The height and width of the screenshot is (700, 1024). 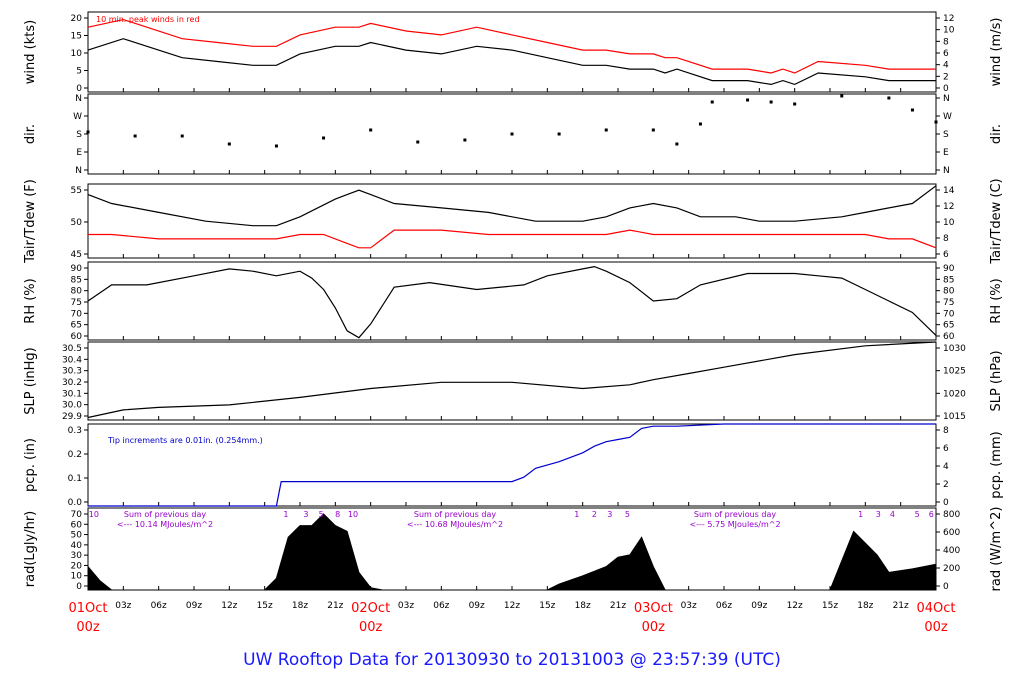 What do you see at coordinates (996, 380) in the screenshot?
I see `y-axis-label-right: SLP (hPa)` at bounding box center [996, 380].